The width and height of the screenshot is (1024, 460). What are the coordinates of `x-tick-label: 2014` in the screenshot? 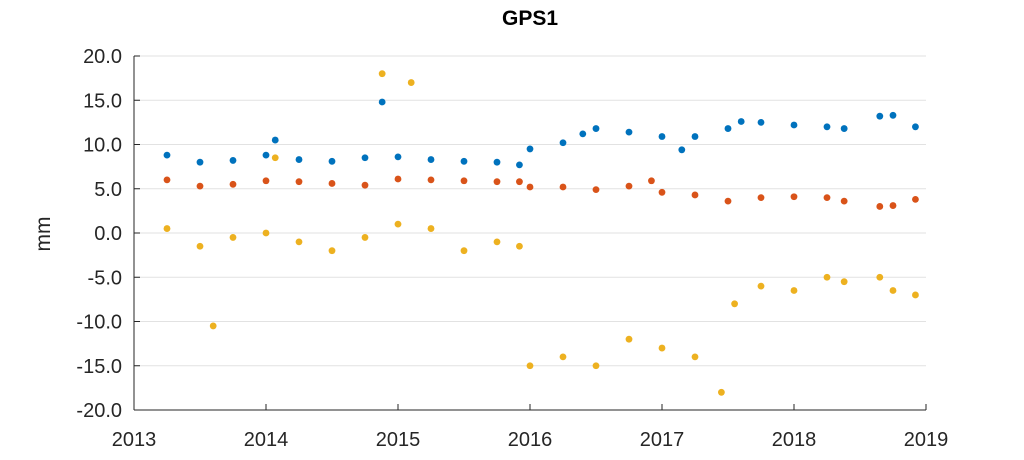 It's located at (266, 440).